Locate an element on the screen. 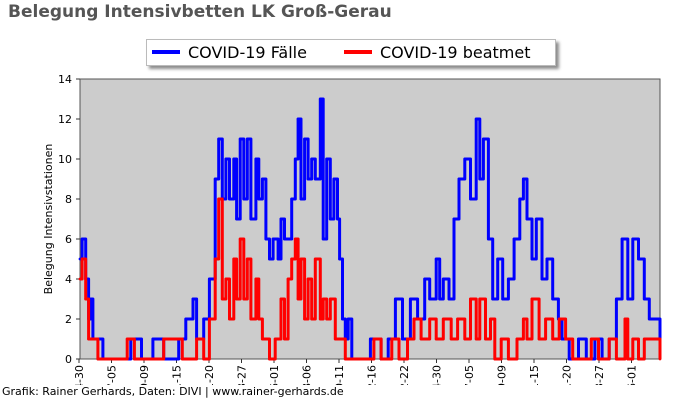 The image size is (700, 400). legend-swatch-faelle is located at coordinates (166, 52).